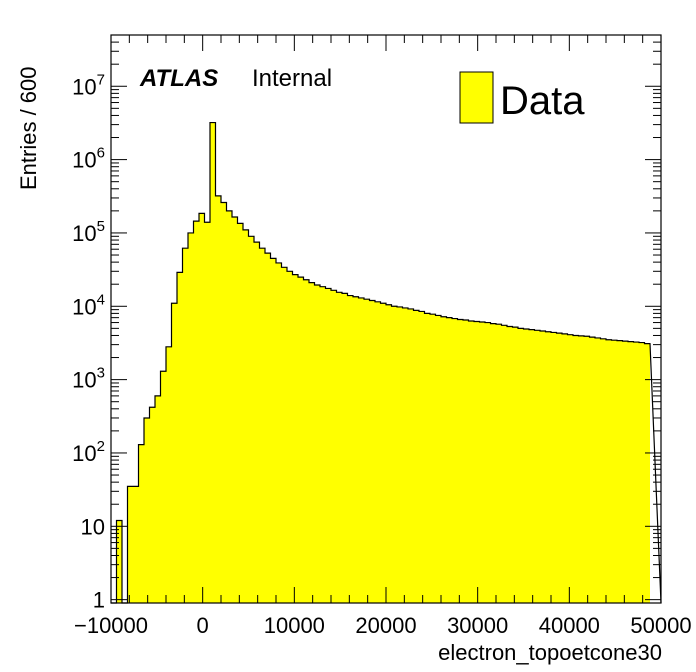  Describe the element at coordinates (660, 625) in the screenshot. I see `x-tick-label: 50000` at that location.